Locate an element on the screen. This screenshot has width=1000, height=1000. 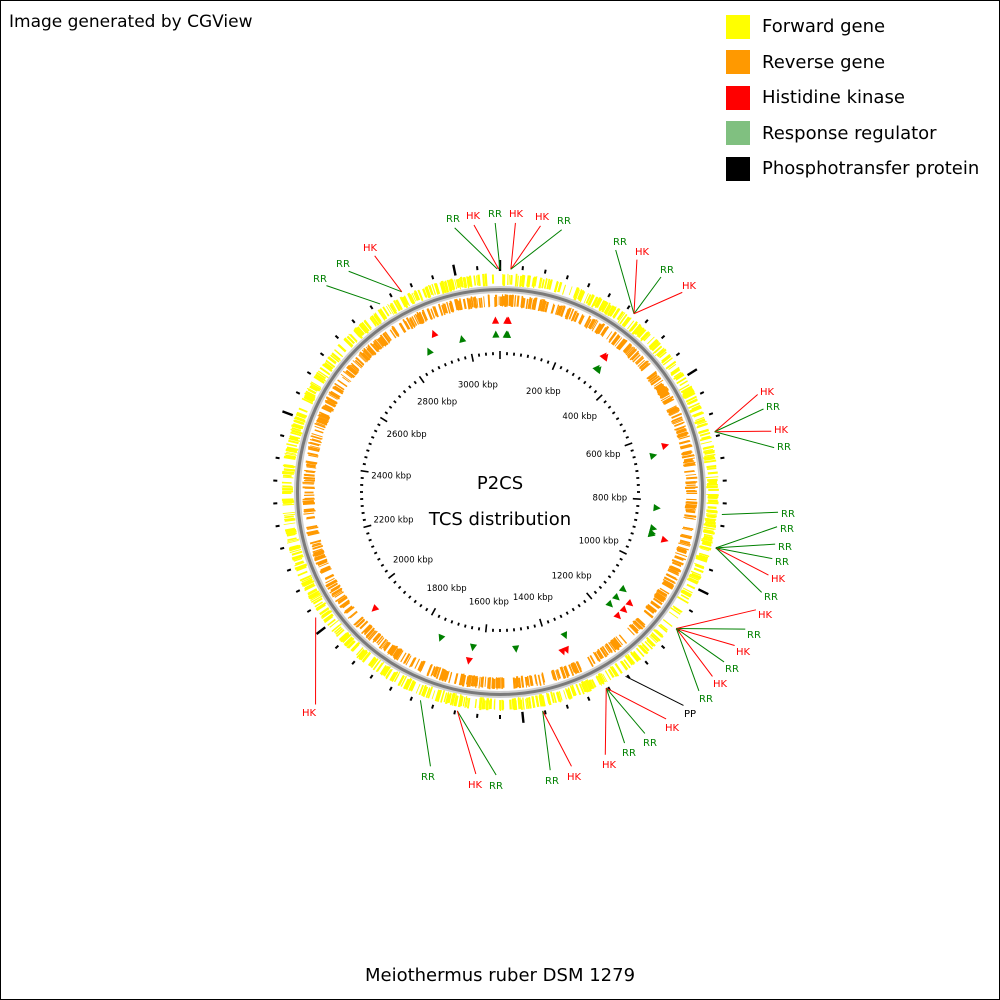
rr-marker is located at coordinates (598, 370).